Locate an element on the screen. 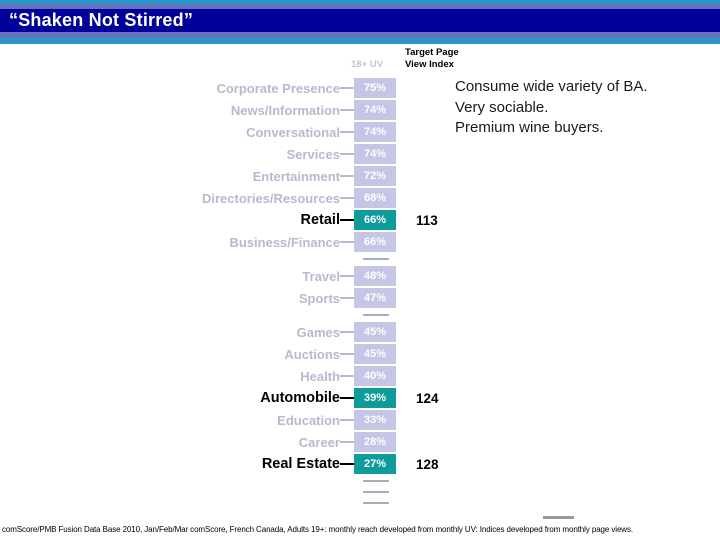 The height and width of the screenshot is (540, 720). bar: 66% is located at coordinates (375, 242).